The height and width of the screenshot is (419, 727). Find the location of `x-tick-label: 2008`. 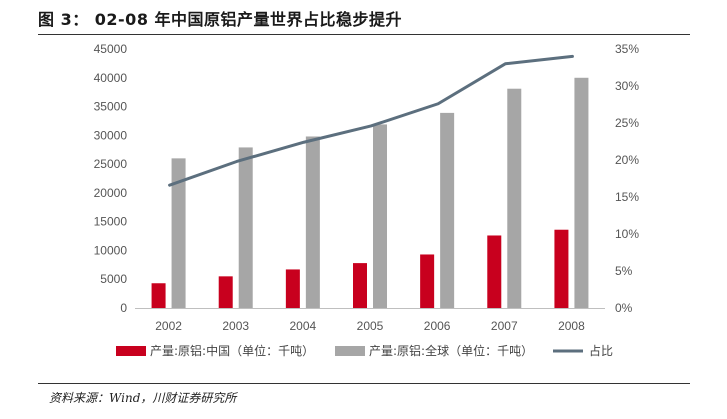

x-tick-label: 2008 is located at coordinates (571, 326).